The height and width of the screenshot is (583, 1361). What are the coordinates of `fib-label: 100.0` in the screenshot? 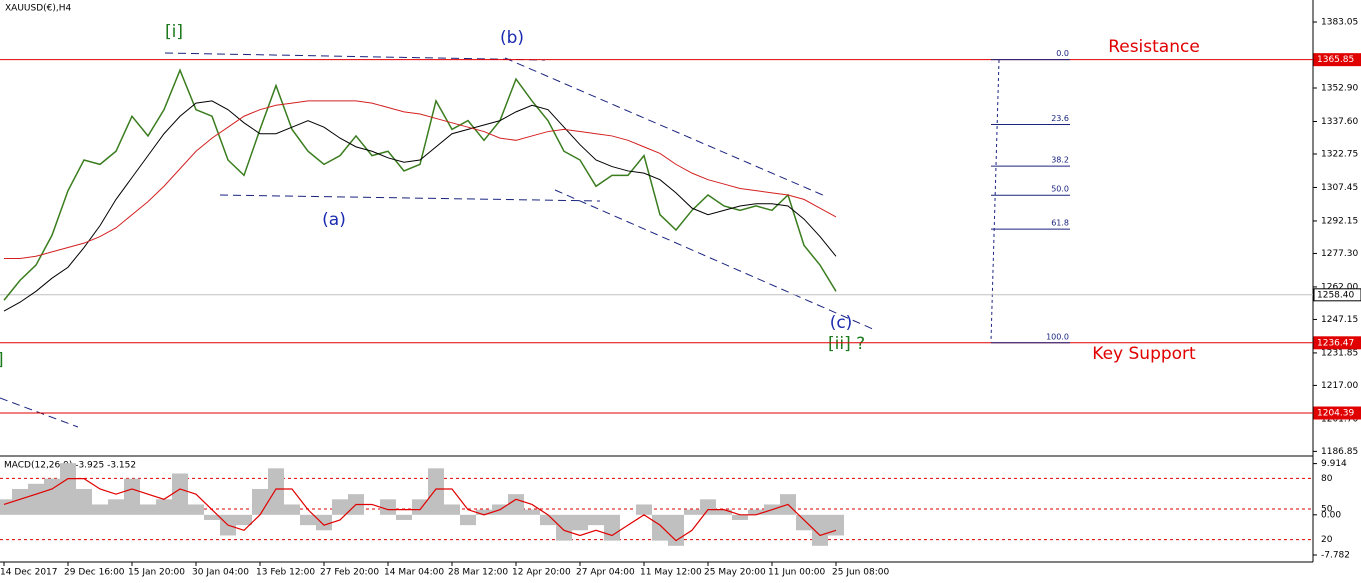 It's located at (1057, 336).